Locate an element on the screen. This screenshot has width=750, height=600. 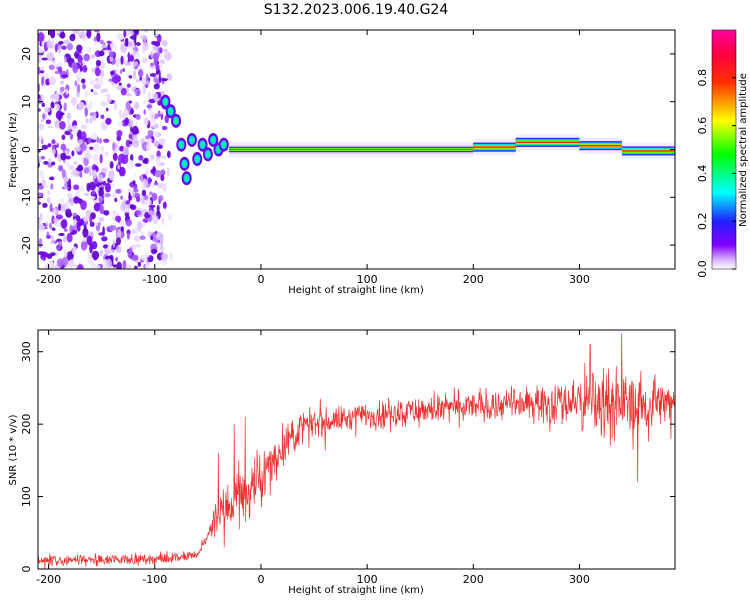
spectrogram-y-tick-label: 10 is located at coordinates (26, 102).